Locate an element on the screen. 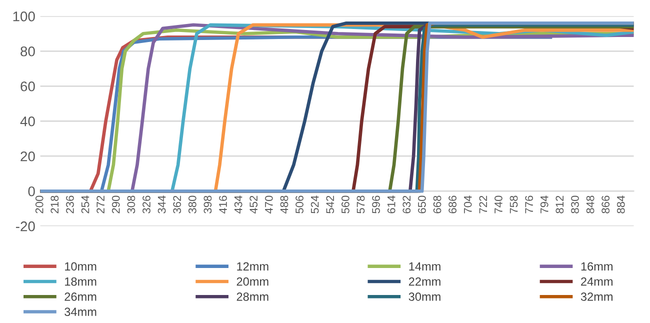  x-tick-label: 344 is located at coordinates (162, 205).